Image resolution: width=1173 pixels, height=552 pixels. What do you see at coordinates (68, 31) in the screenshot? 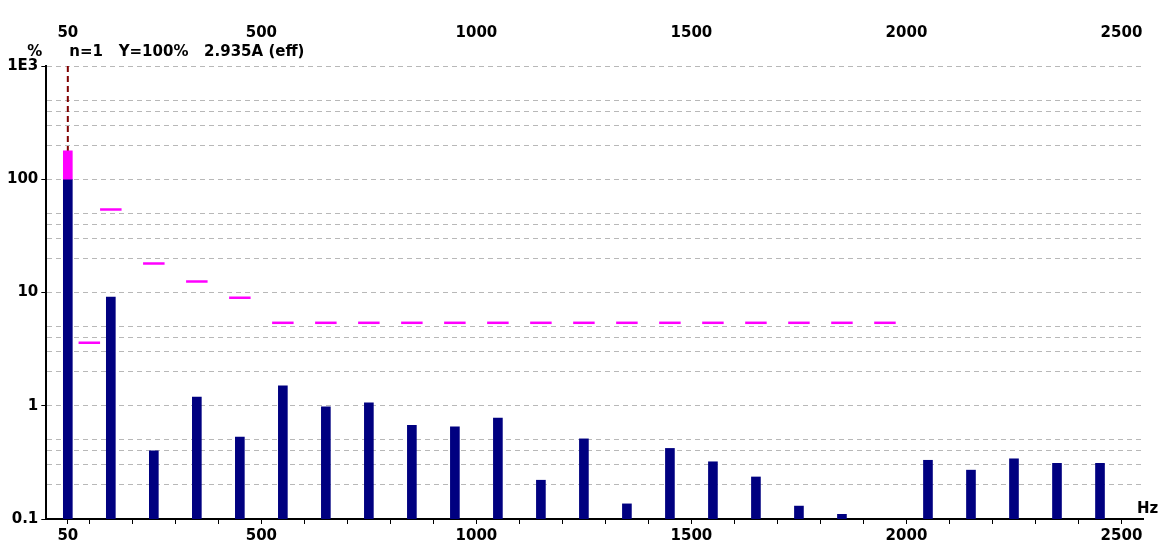
I see `x2-tick-label: 50` at bounding box center [68, 31].